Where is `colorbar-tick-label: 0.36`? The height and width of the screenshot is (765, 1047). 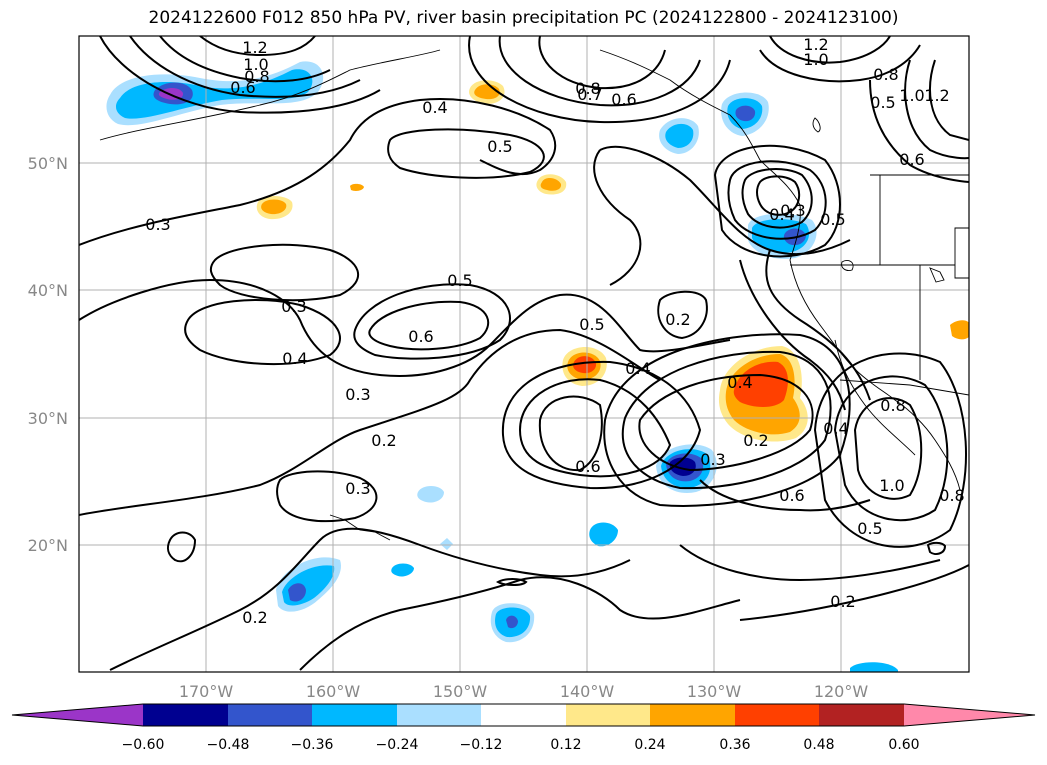
colorbar-tick-label: 0.36 is located at coordinates (734, 745).